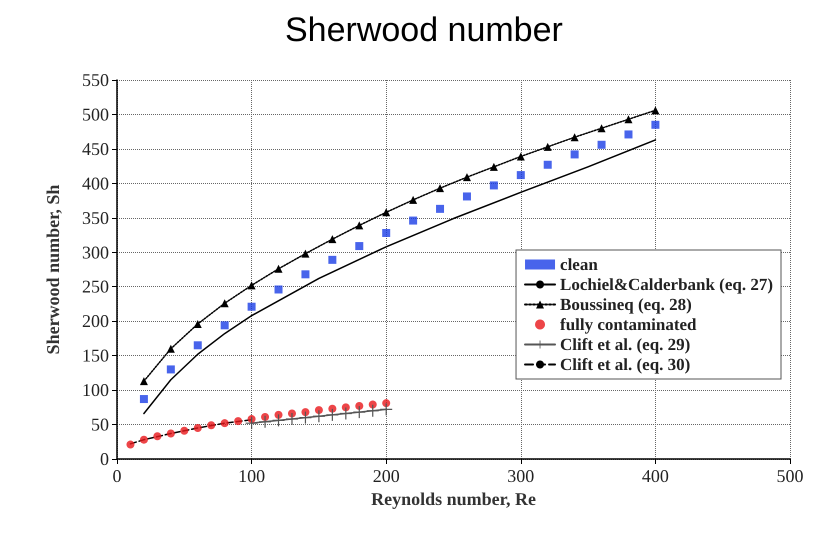 The image size is (821, 539). What do you see at coordinates (95, 321) in the screenshot?
I see `y-tick-label: 200` at bounding box center [95, 321].